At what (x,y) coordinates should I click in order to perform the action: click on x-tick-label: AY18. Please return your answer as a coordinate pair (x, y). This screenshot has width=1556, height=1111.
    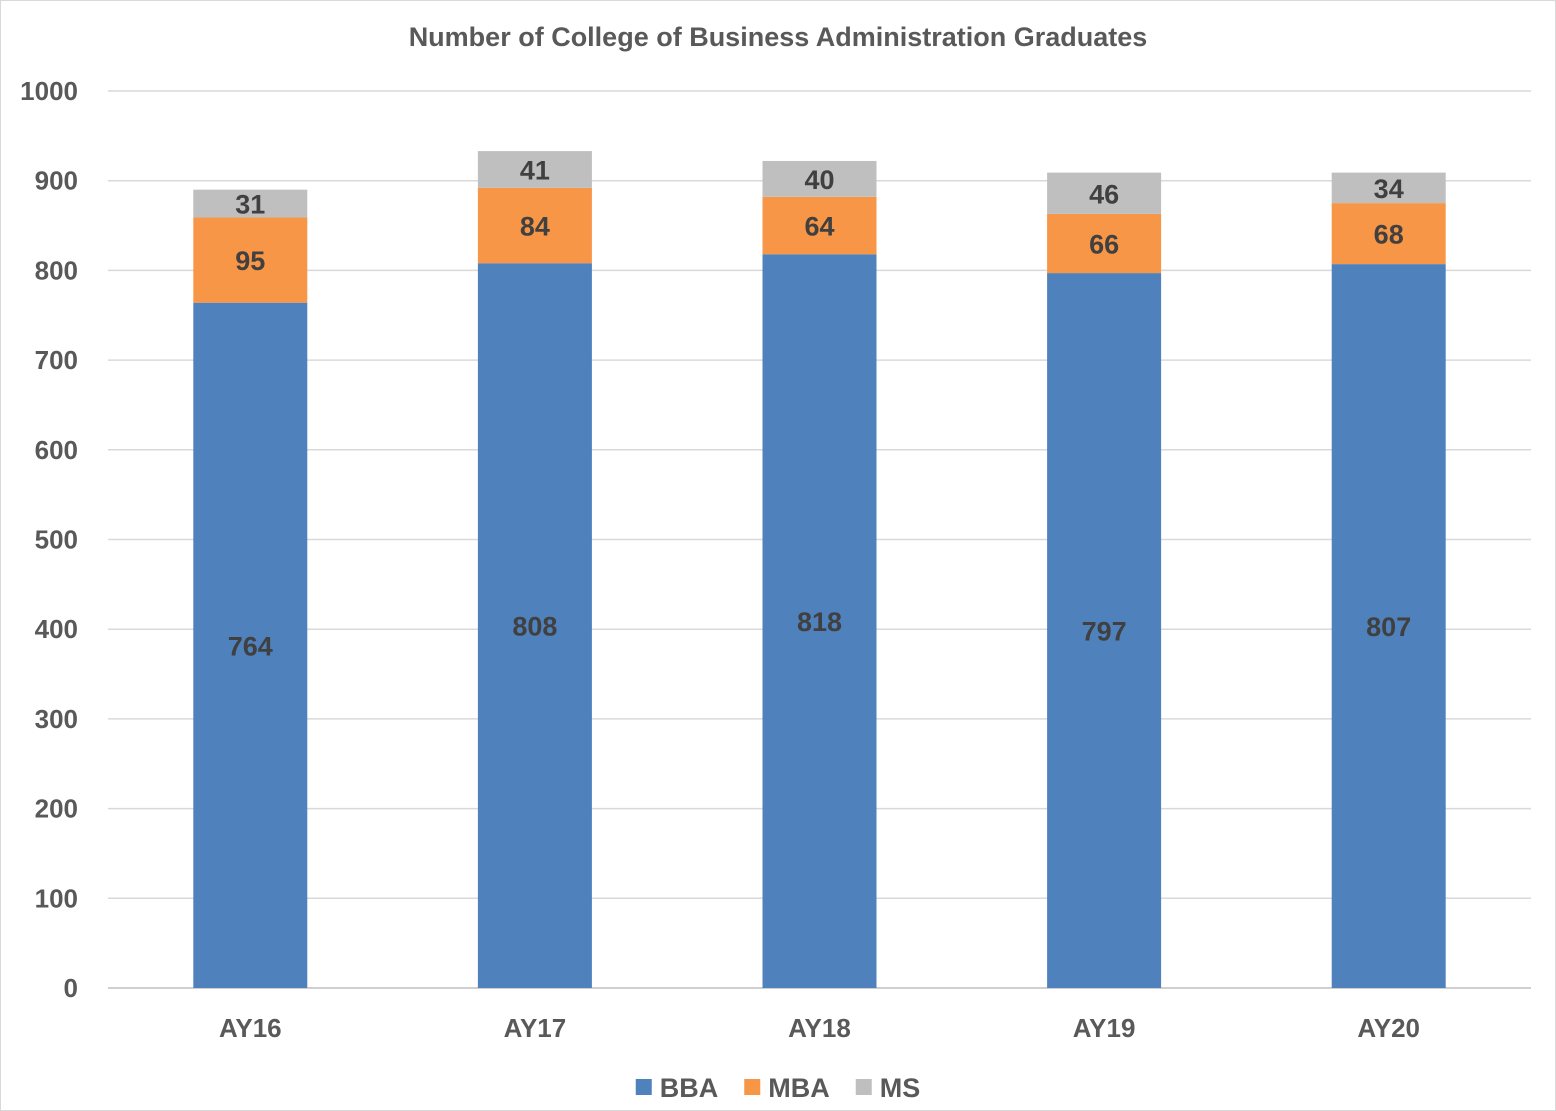
    Looking at the image, I should click on (819, 1028).